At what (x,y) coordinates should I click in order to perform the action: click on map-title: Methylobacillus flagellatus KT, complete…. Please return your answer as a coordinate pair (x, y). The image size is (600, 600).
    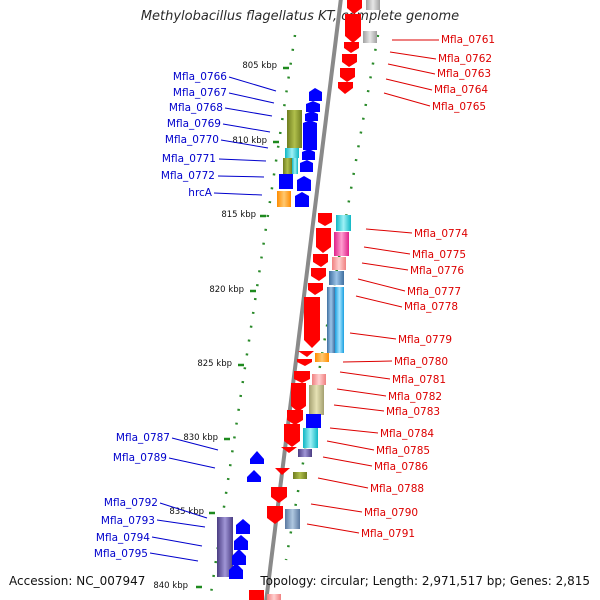
    Looking at the image, I should click on (300, 16).